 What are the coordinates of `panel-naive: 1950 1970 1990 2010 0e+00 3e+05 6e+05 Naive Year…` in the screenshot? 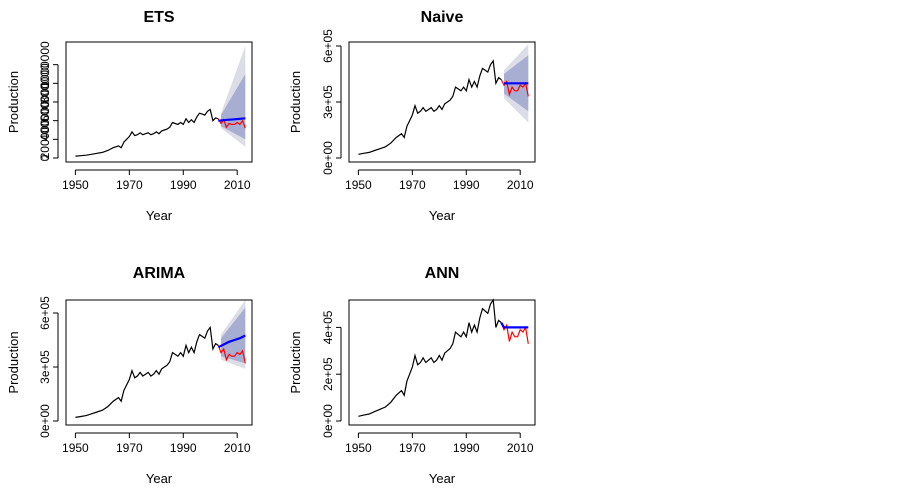 It's located at (412, 116).